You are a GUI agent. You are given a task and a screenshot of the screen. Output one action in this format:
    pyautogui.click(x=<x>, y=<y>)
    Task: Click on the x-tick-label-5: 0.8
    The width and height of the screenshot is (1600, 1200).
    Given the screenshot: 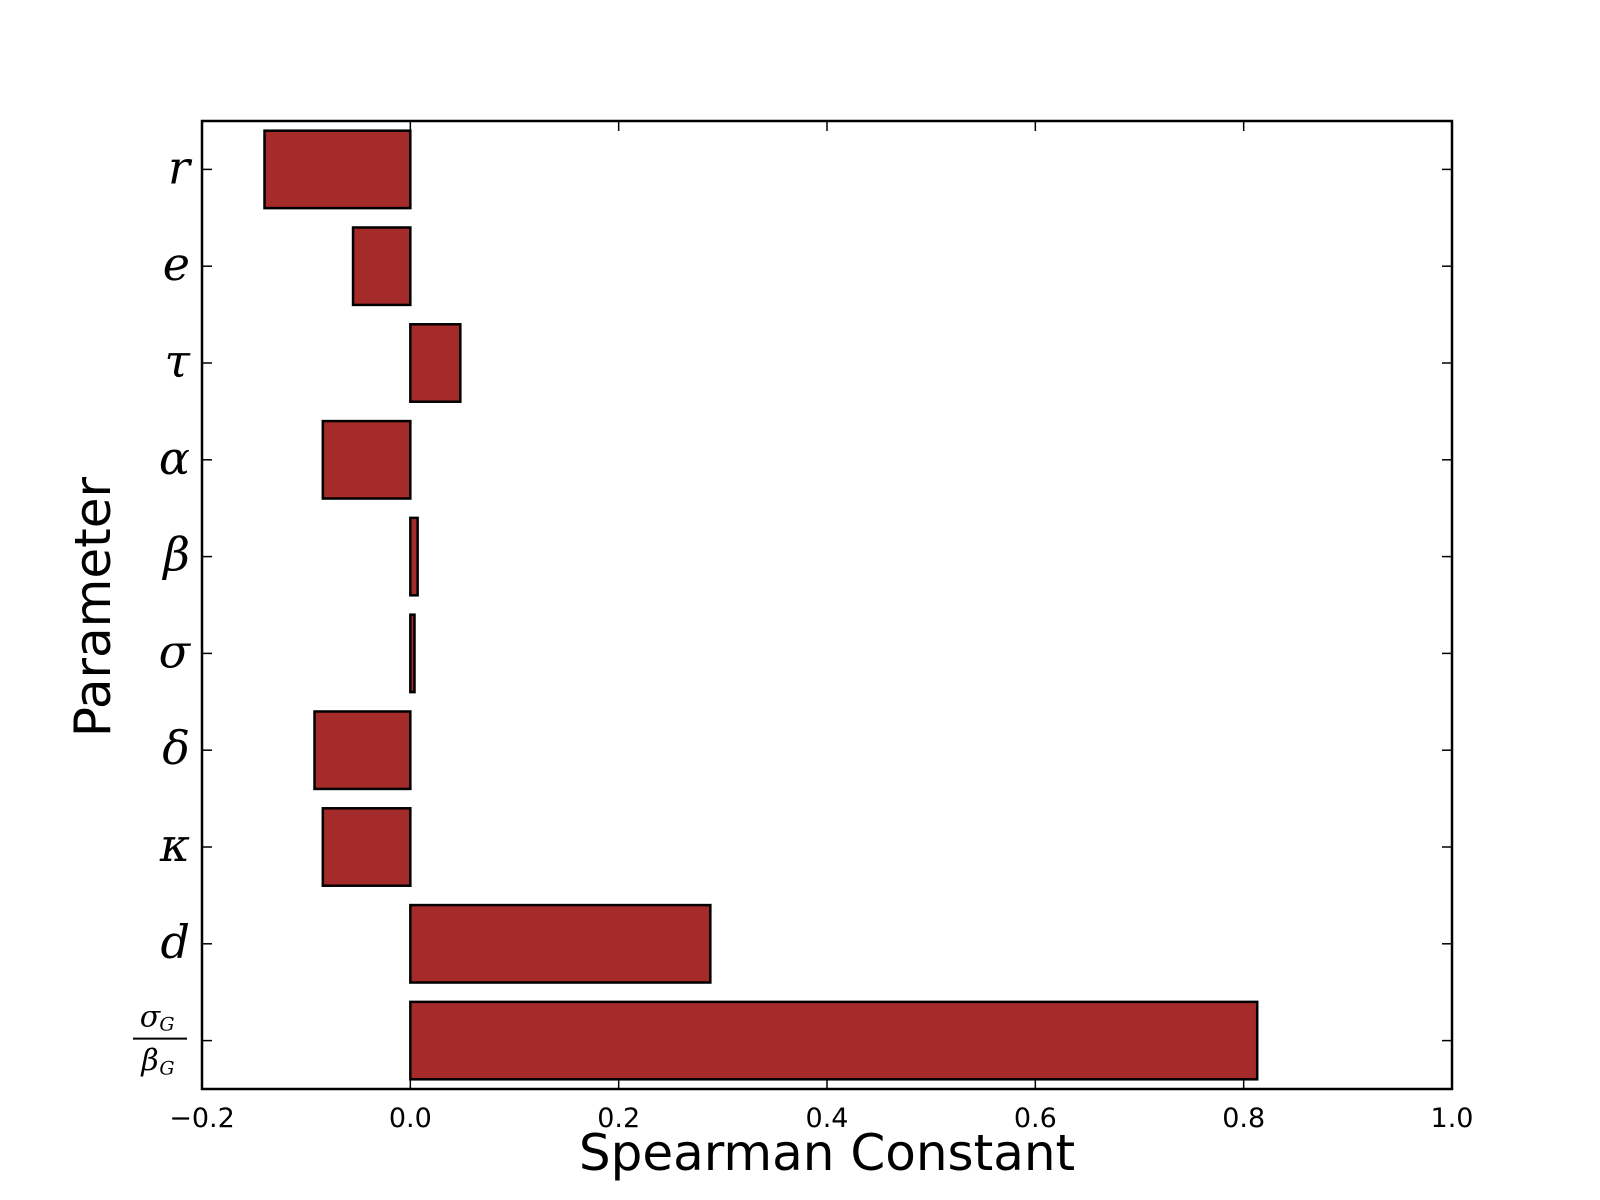 What is the action you would take?
    pyautogui.click(x=1243, y=1118)
    